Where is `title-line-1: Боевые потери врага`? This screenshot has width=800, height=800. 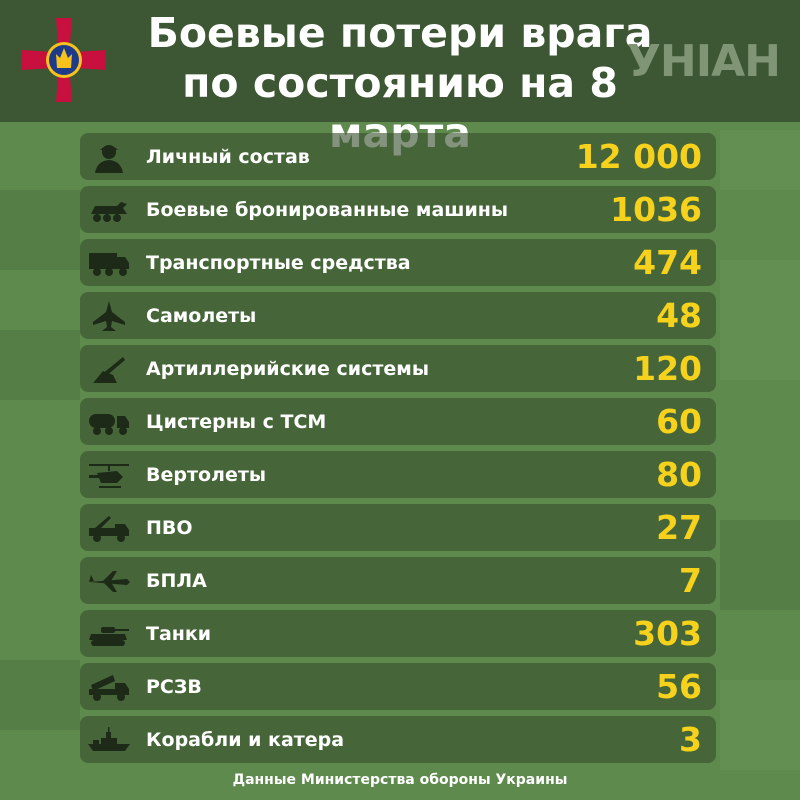
title-line-1: Боевые потери врага is located at coordinates (400, 33).